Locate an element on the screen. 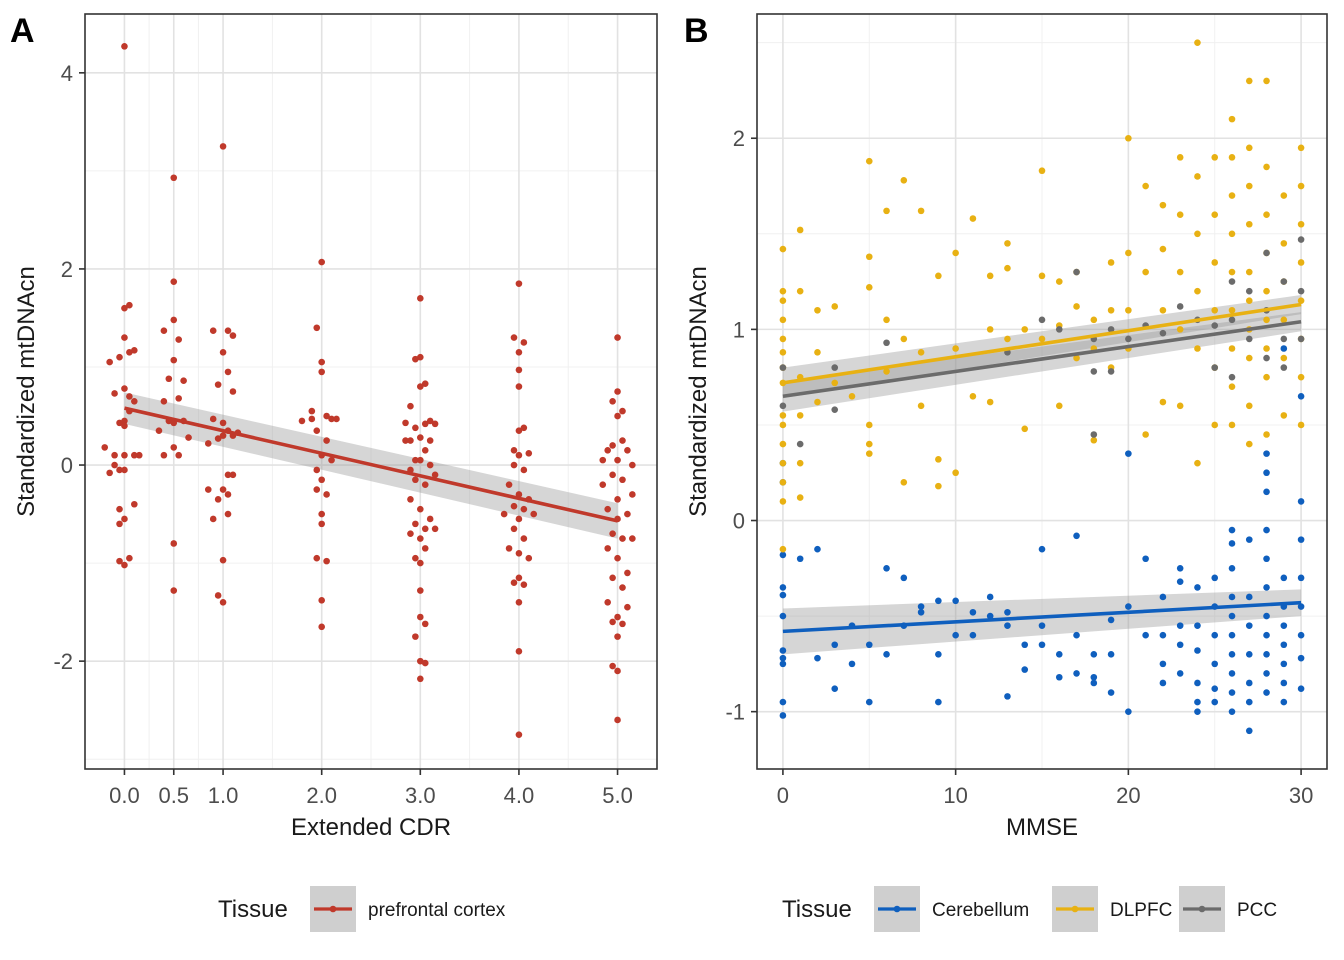  x-tick-label: 3.0 is located at coordinates (420, 795).